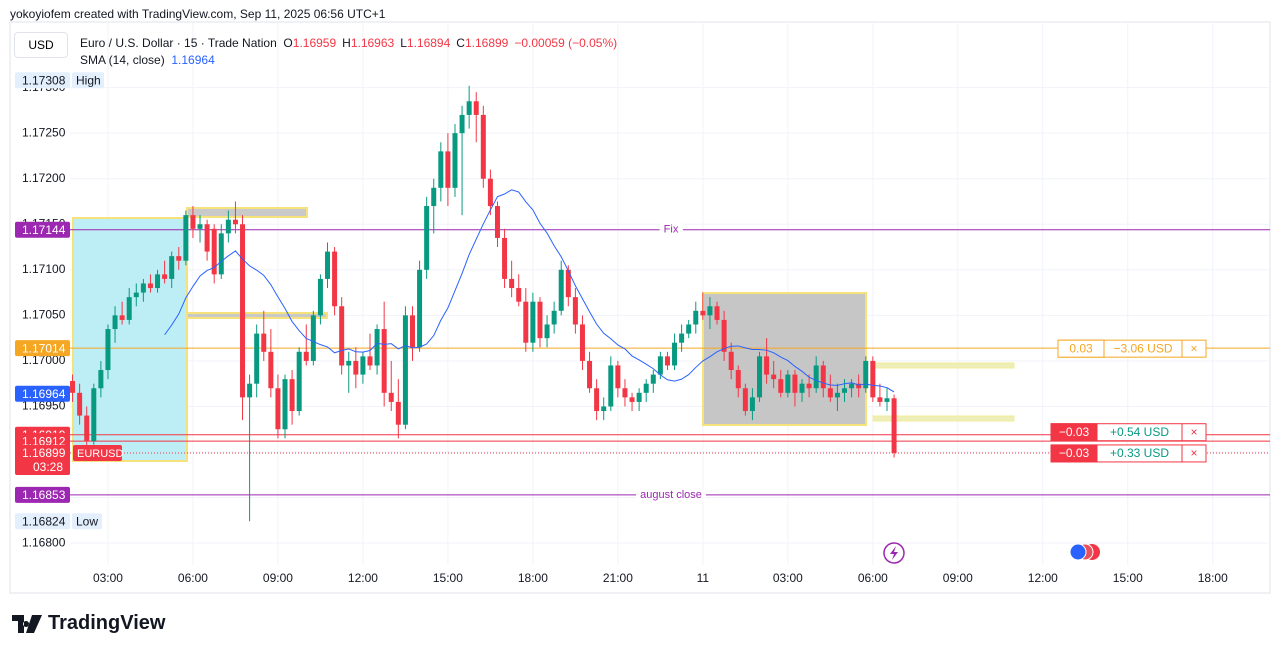 This screenshot has height=654, width=1281. What do you see at coordinates (1142, 348) in the screenshot?
I see `position-pnl: −3.06 USD` at bounding box center [1142, 348].